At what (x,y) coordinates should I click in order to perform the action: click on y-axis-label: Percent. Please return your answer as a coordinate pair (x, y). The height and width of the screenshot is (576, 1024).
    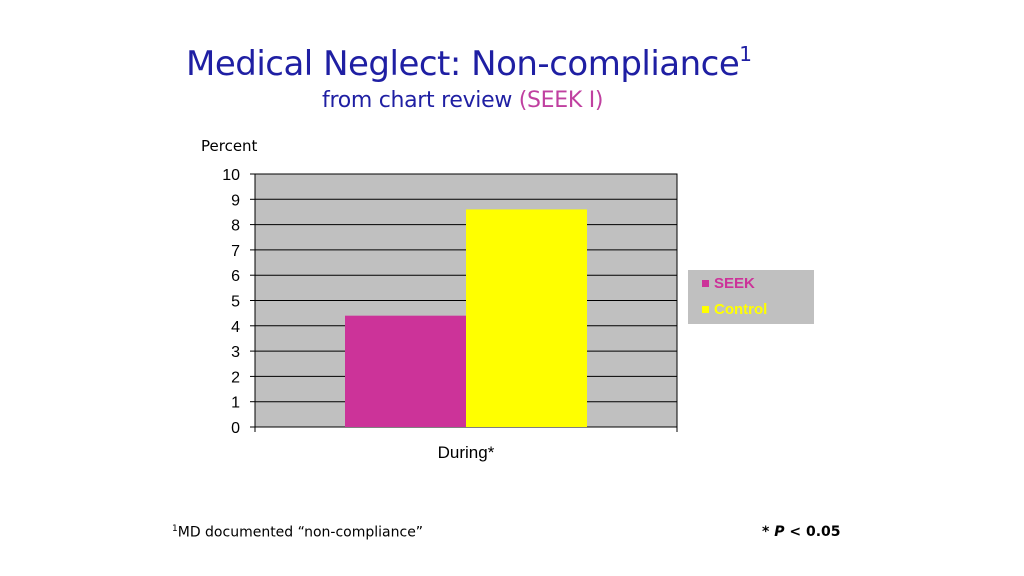
    Looking at the image, I should click on (229, 146).